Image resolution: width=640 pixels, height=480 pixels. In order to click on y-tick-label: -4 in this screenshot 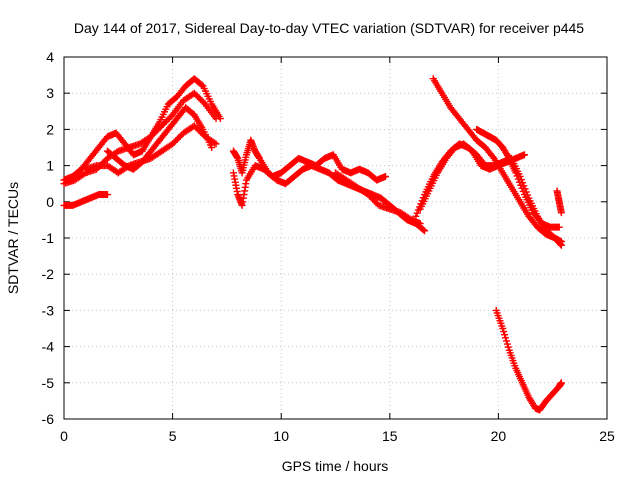, I will do `click(48, 347)`.